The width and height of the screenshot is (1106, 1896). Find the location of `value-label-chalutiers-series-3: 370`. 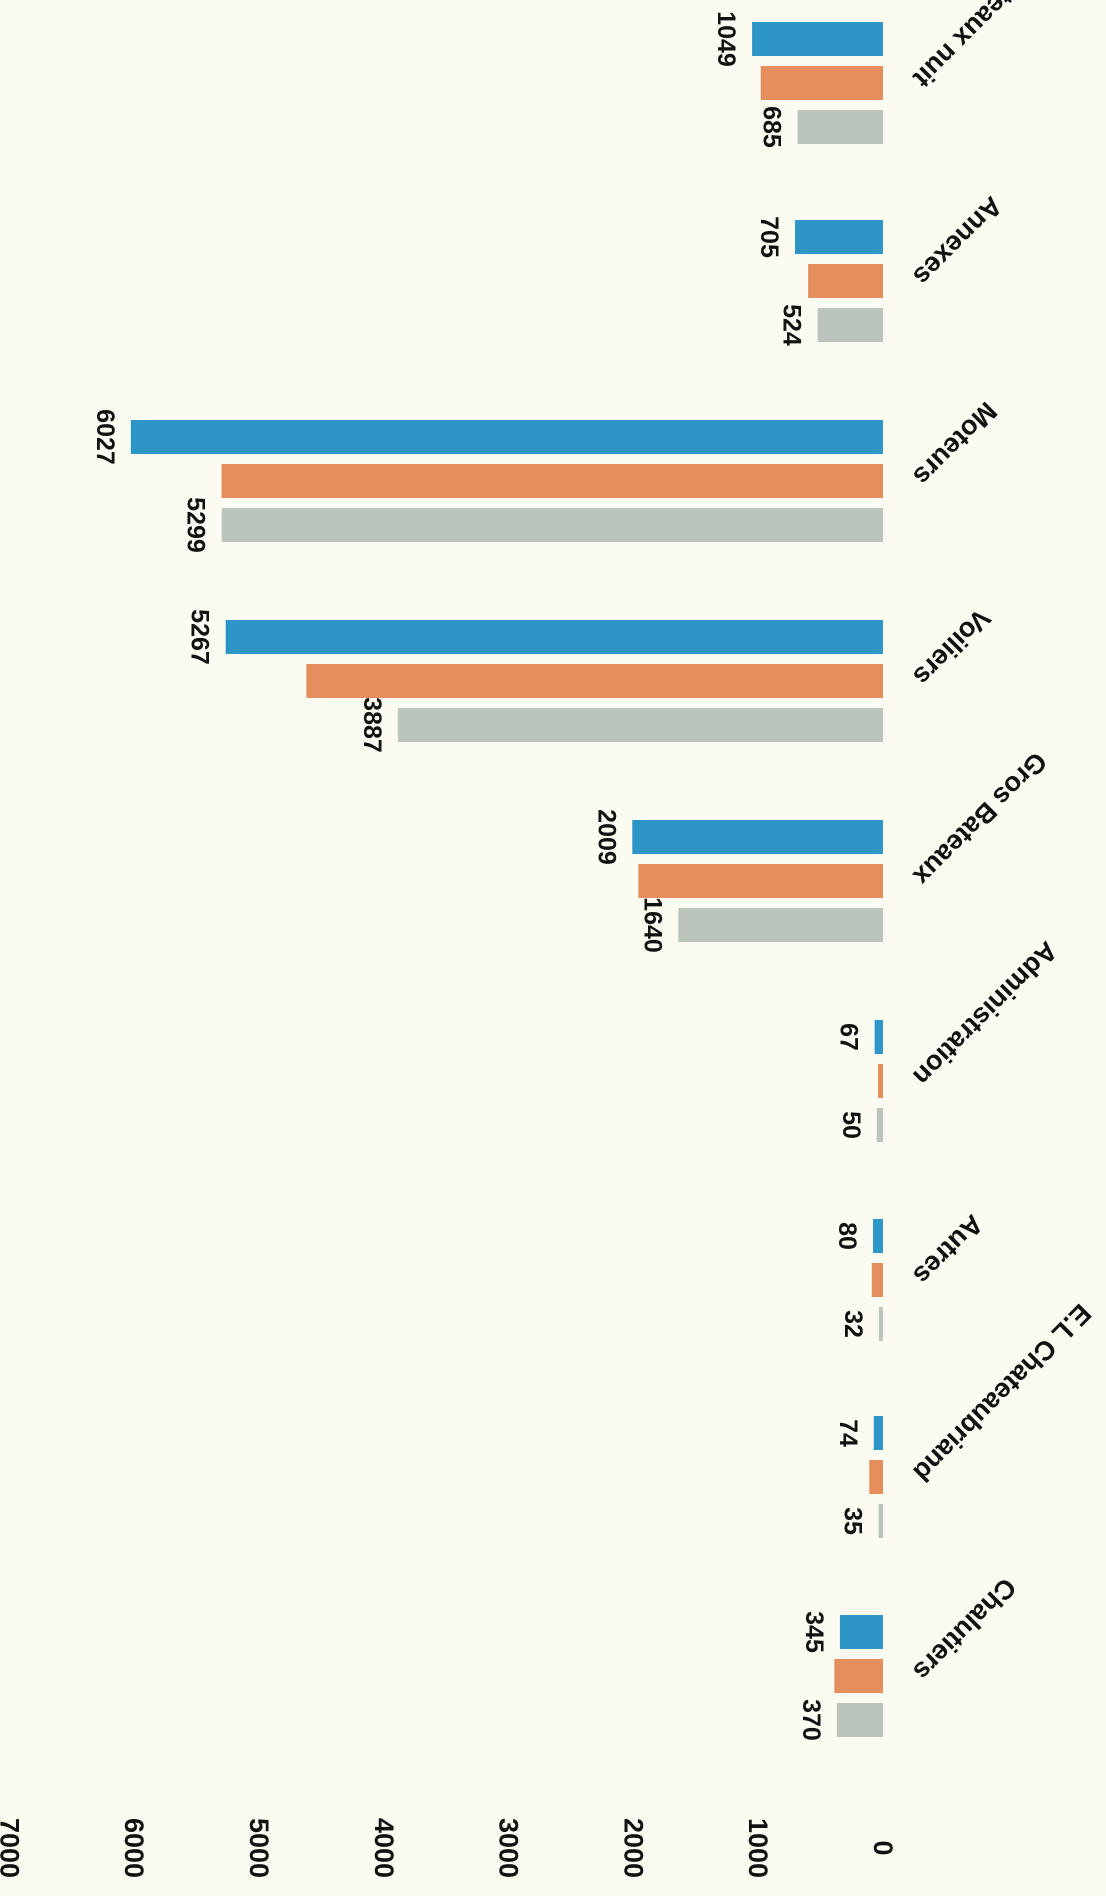

value-label-chalutiers-series-3: 370 is located at coordinates (811, 1720).